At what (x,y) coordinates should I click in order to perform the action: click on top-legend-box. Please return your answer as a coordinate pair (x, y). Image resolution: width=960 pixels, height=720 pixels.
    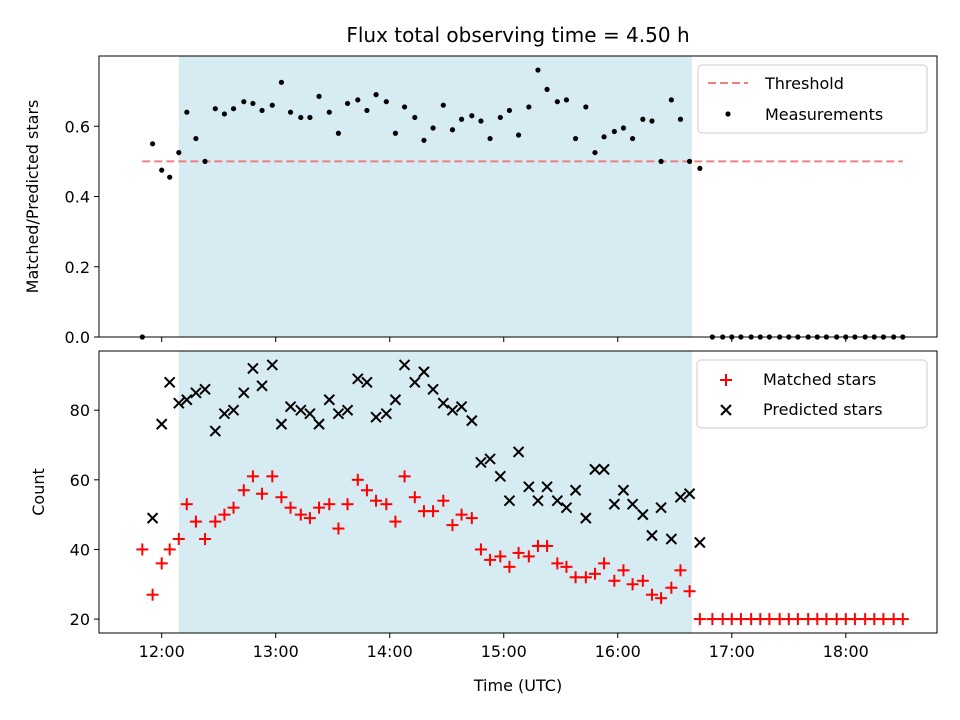
    Looking at the image, I should click on (812, 99).